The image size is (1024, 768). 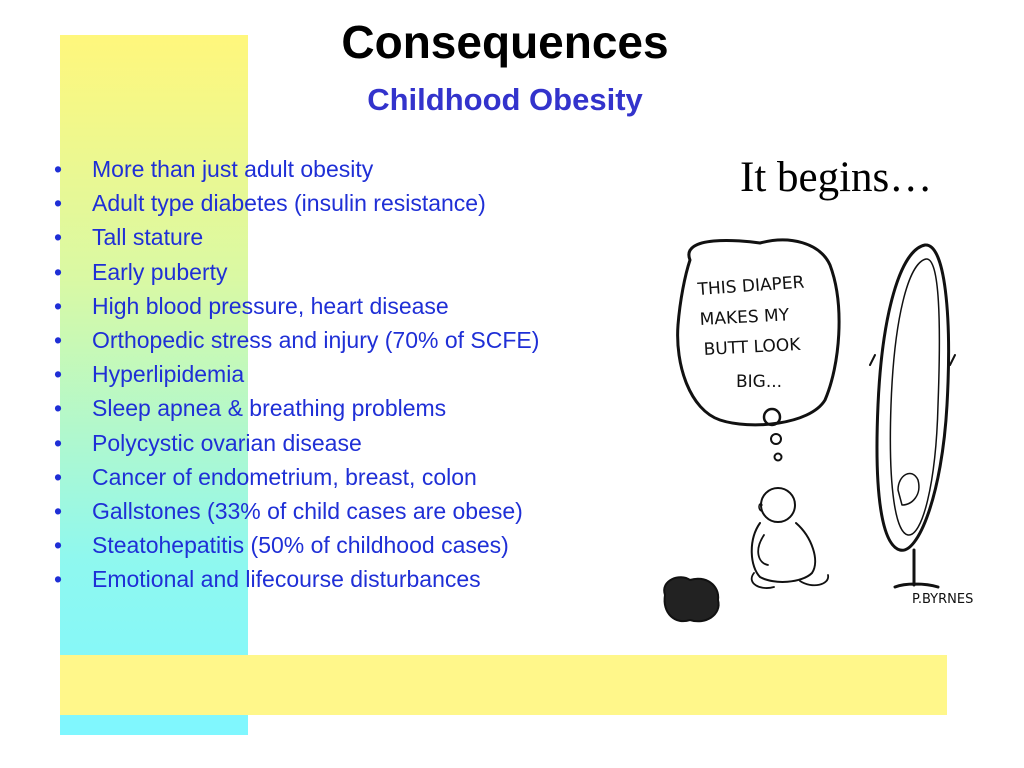 I want to click on bullet-text: Steatohepatitis (50% of childhood cases), so click(x=300, y=545).